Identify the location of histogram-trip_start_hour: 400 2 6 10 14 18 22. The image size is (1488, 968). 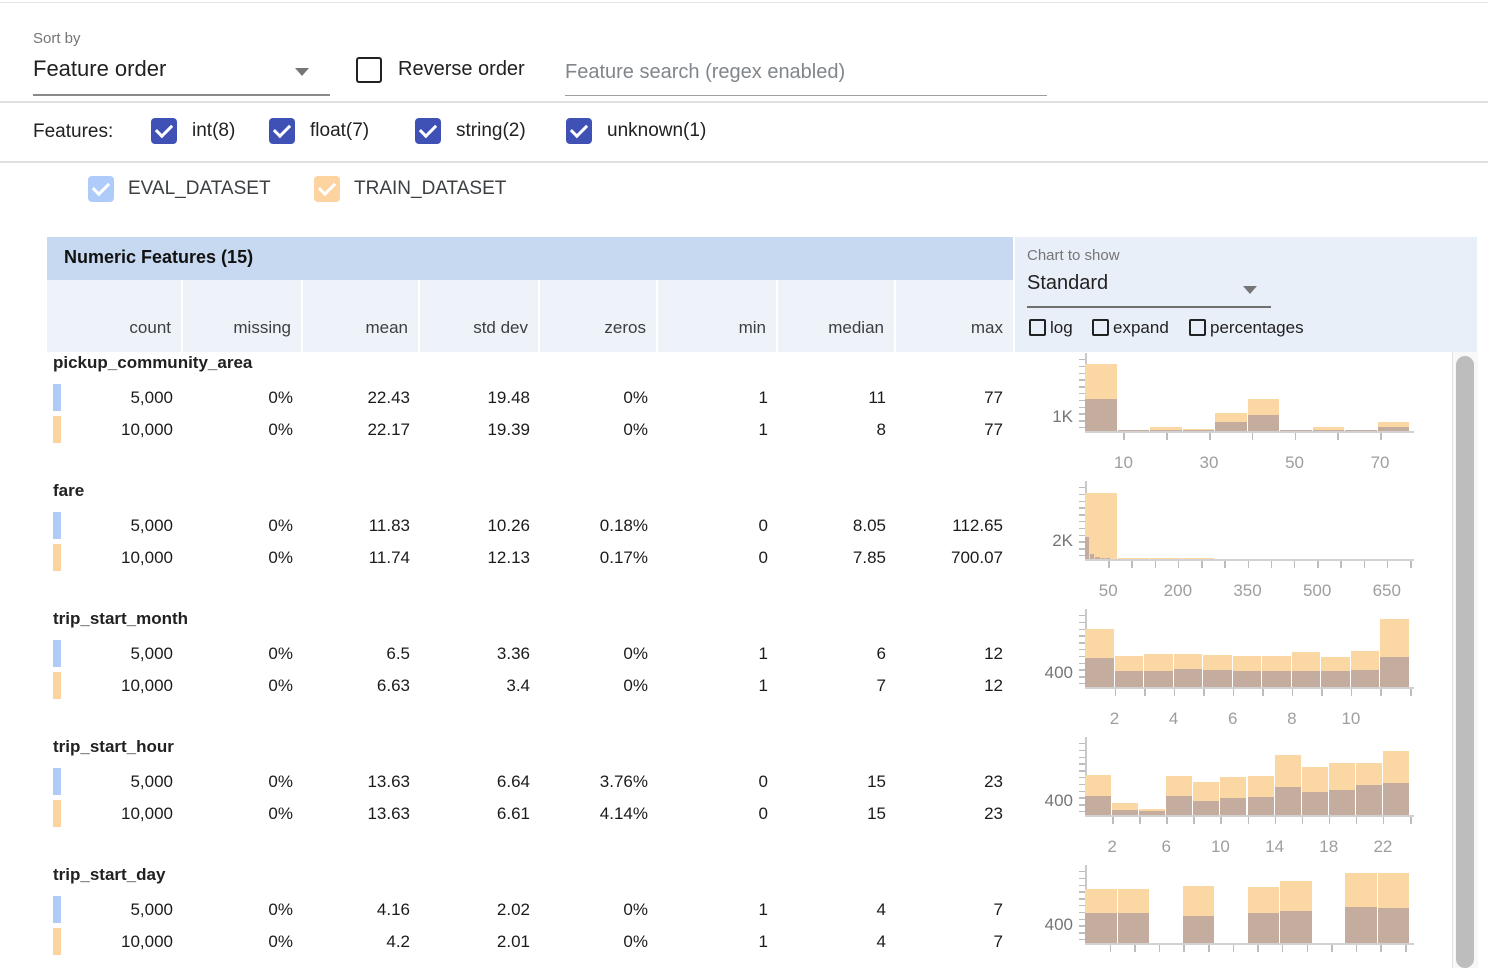
(1220, 800).